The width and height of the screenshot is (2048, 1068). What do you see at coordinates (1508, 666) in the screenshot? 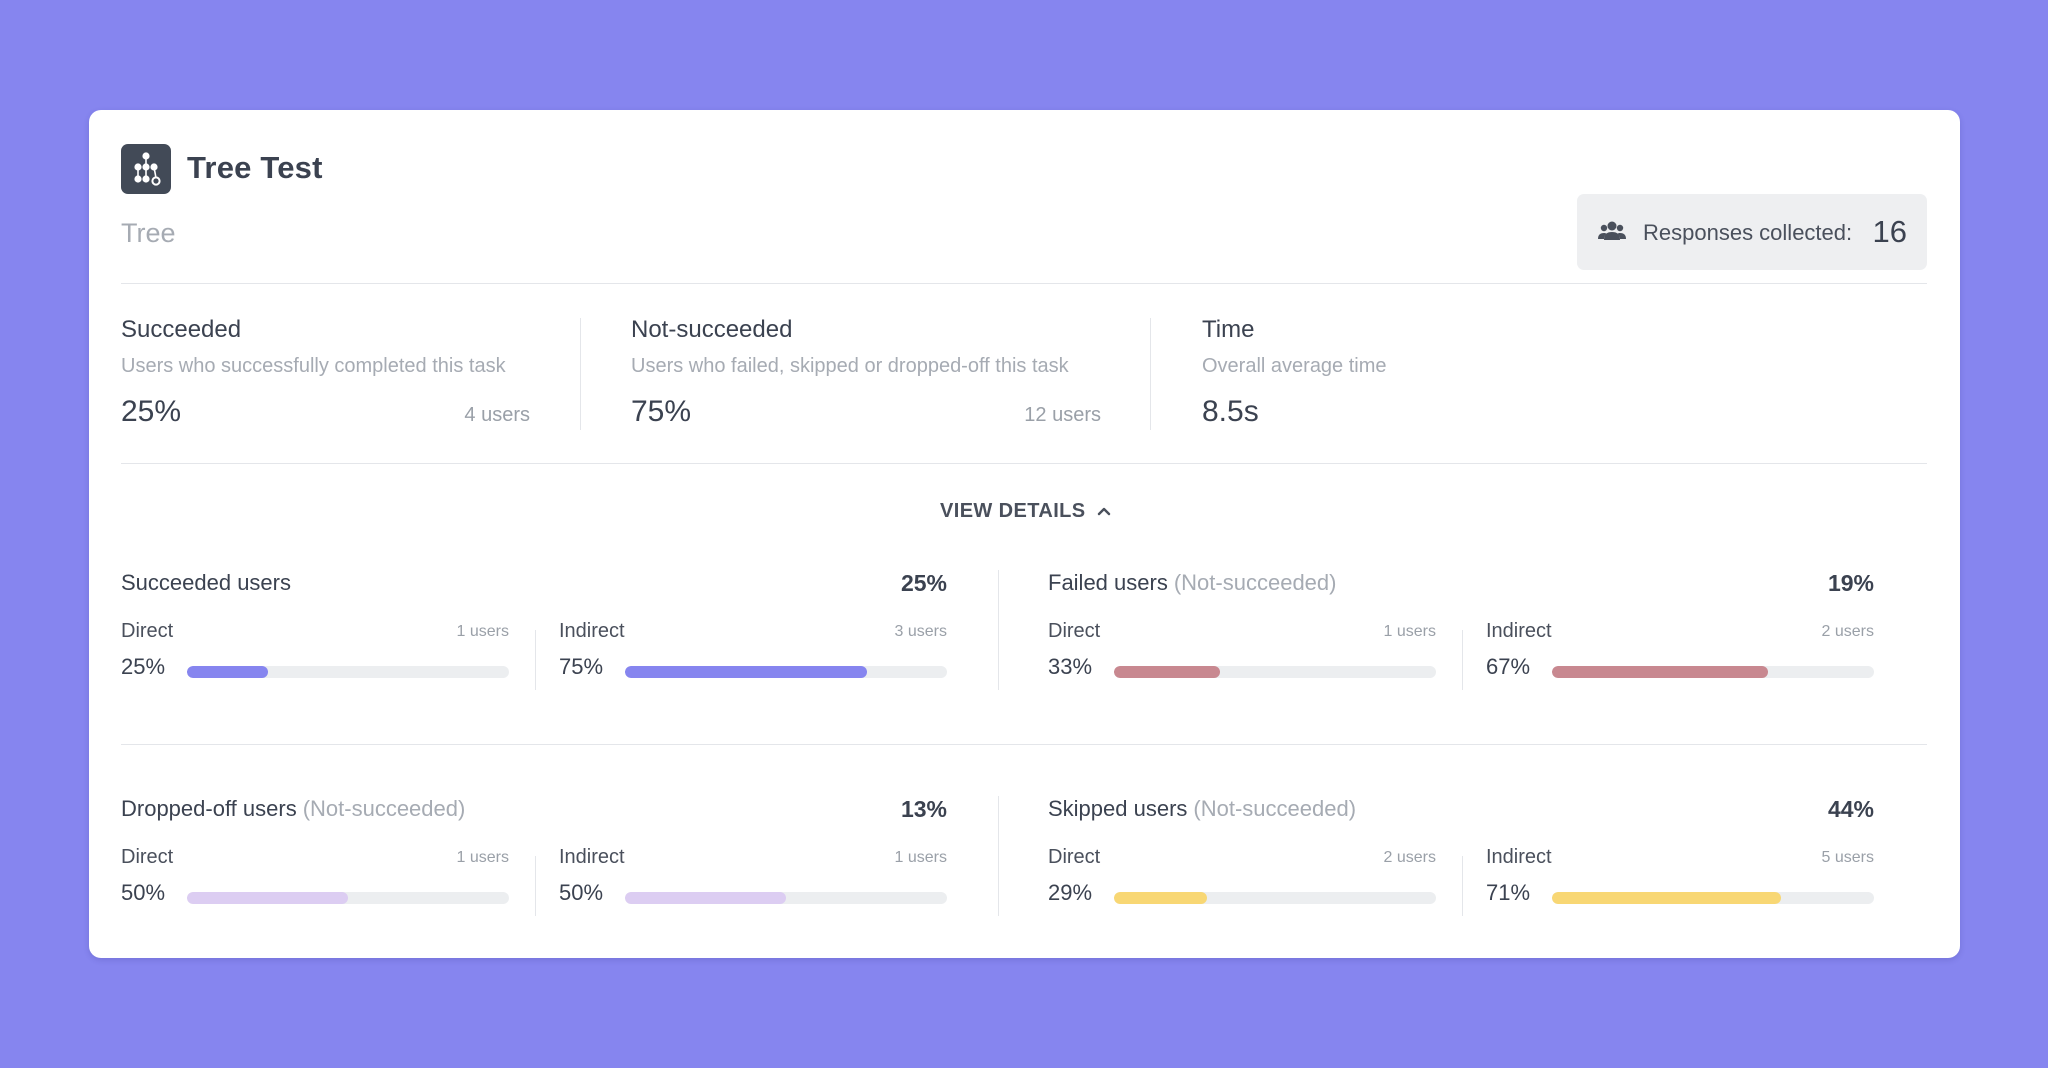
I see `metric-percent: 67%` at bounding box center [1508, 666].